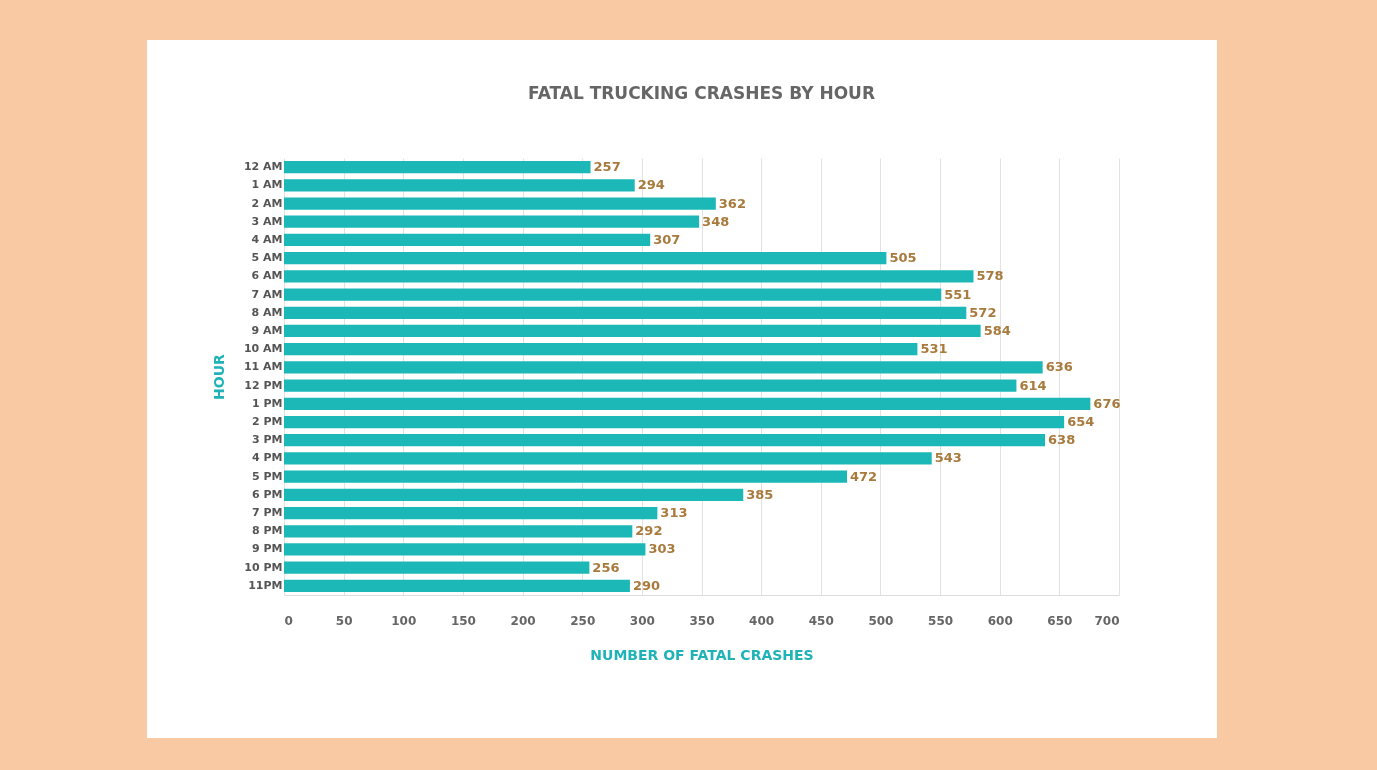 The height and width of the screenshot is (770, 1377). I want to click on y-tick-label: 12 AM, so click(263, 167).